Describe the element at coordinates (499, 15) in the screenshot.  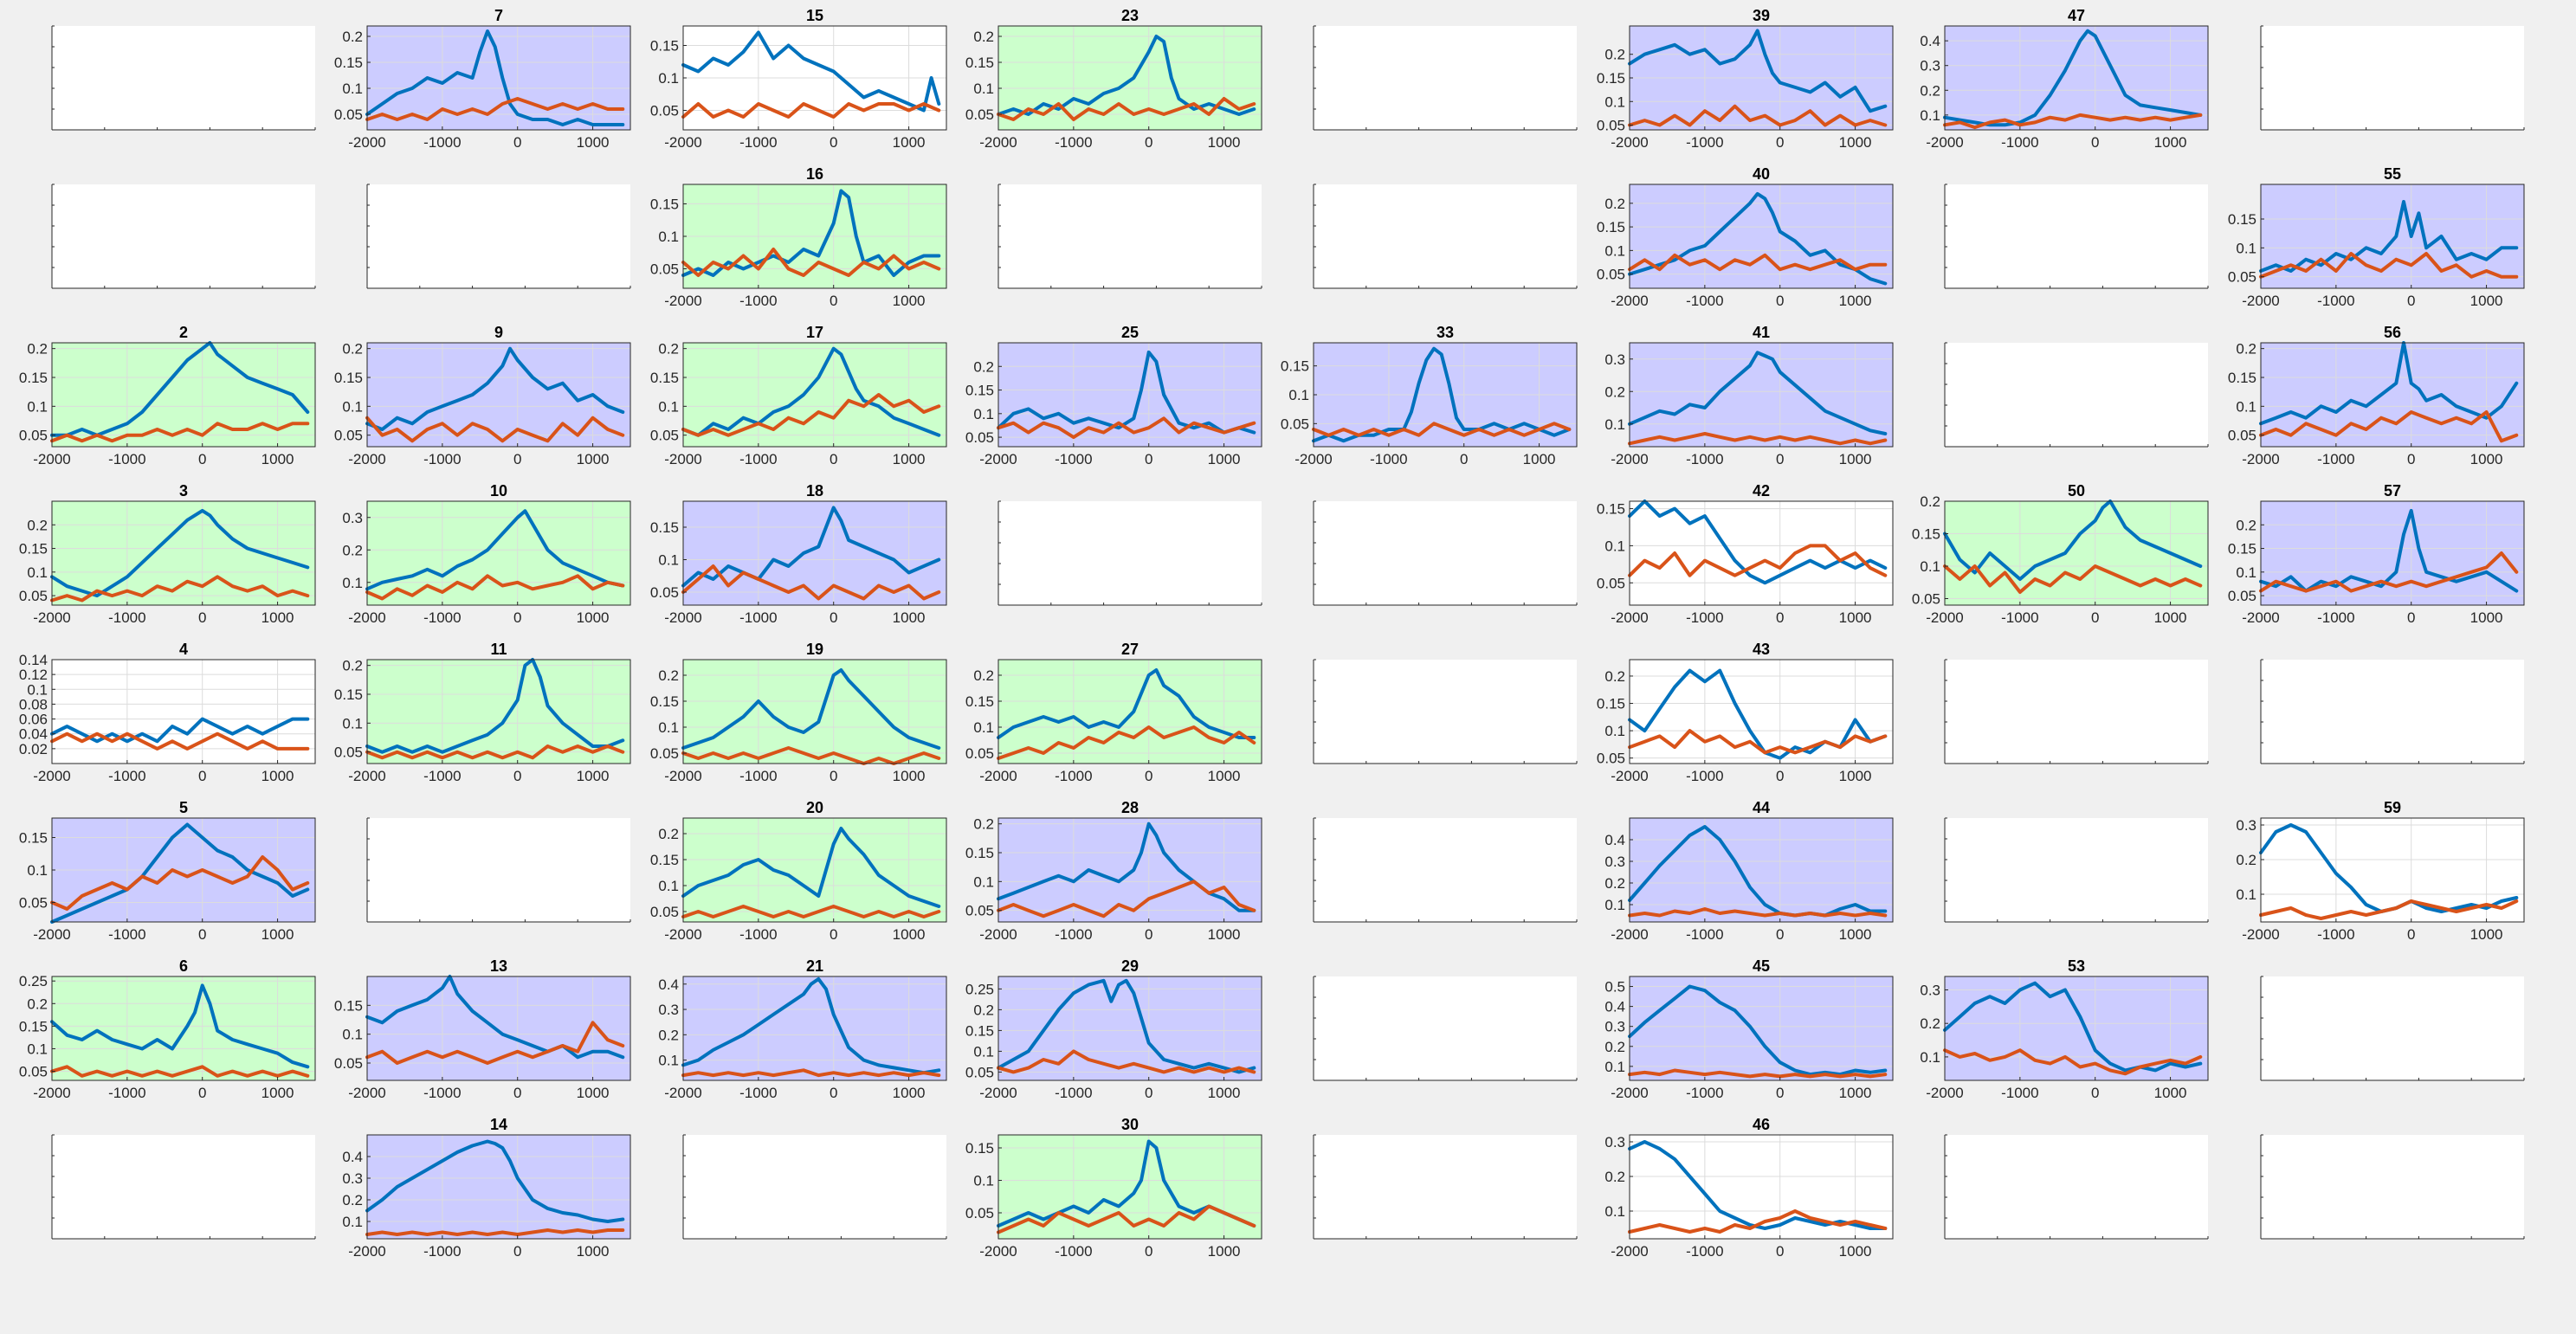
I see `panel-title: 7` at that location.